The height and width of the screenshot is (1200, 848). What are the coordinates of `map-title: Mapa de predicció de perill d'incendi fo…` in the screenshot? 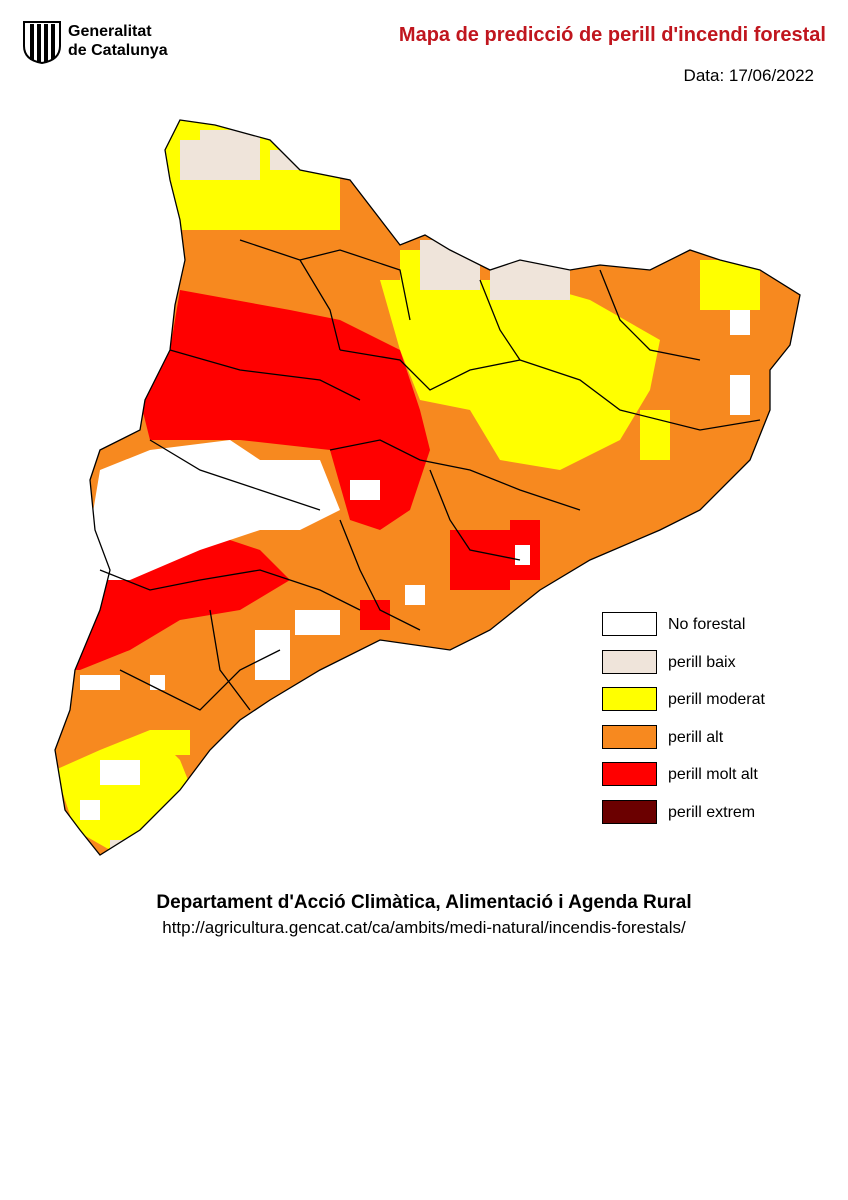 It's located at (612, 35).